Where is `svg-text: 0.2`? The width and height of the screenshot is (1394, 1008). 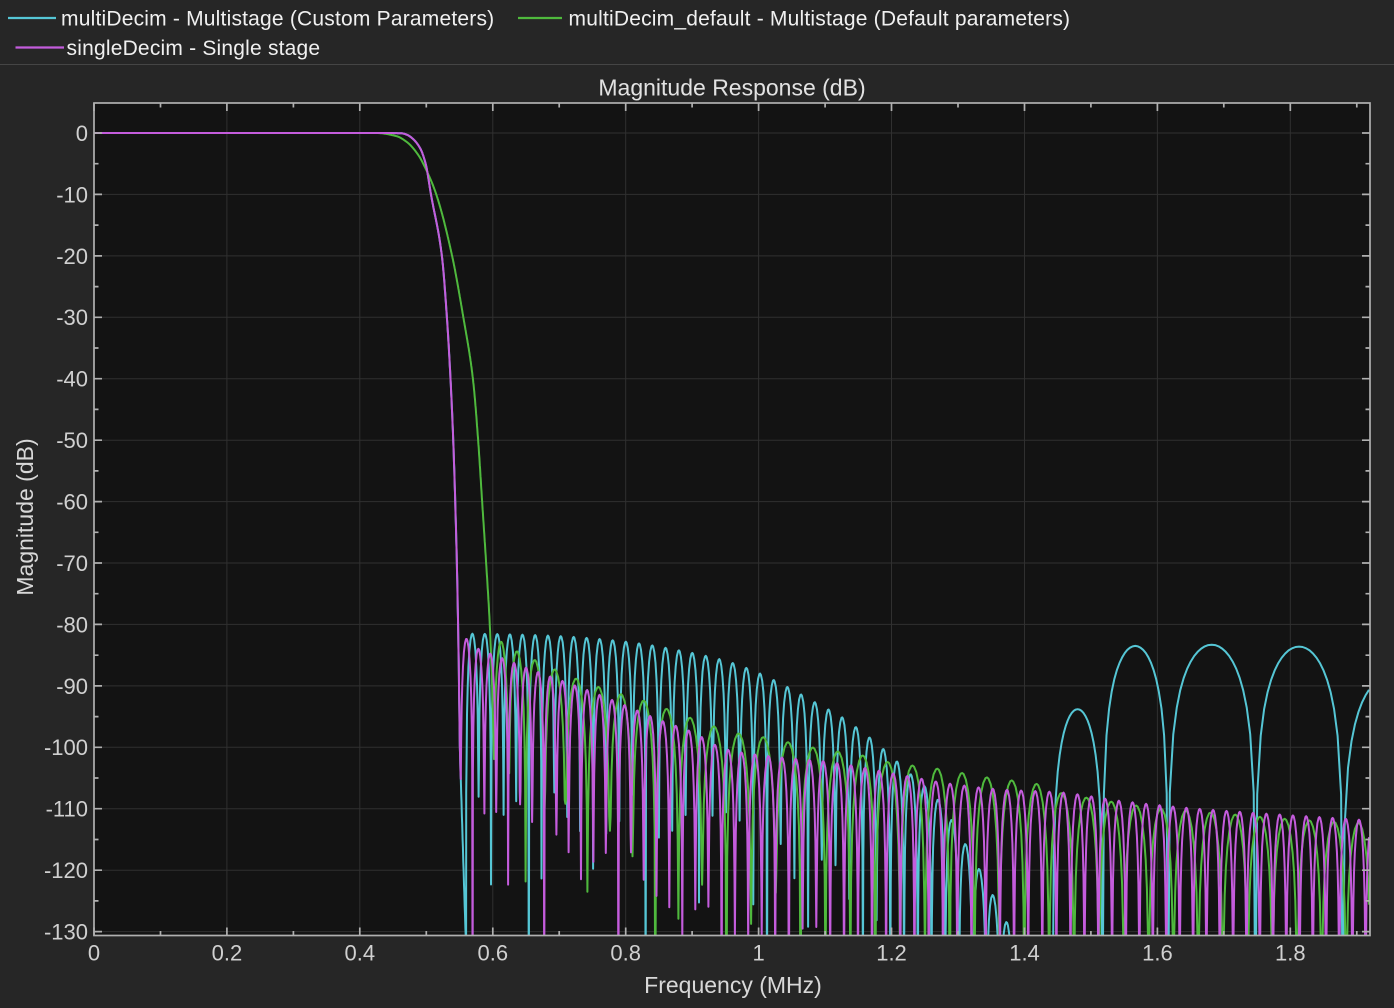
svg-text: 0.2 is located at coordinates (227, 953).